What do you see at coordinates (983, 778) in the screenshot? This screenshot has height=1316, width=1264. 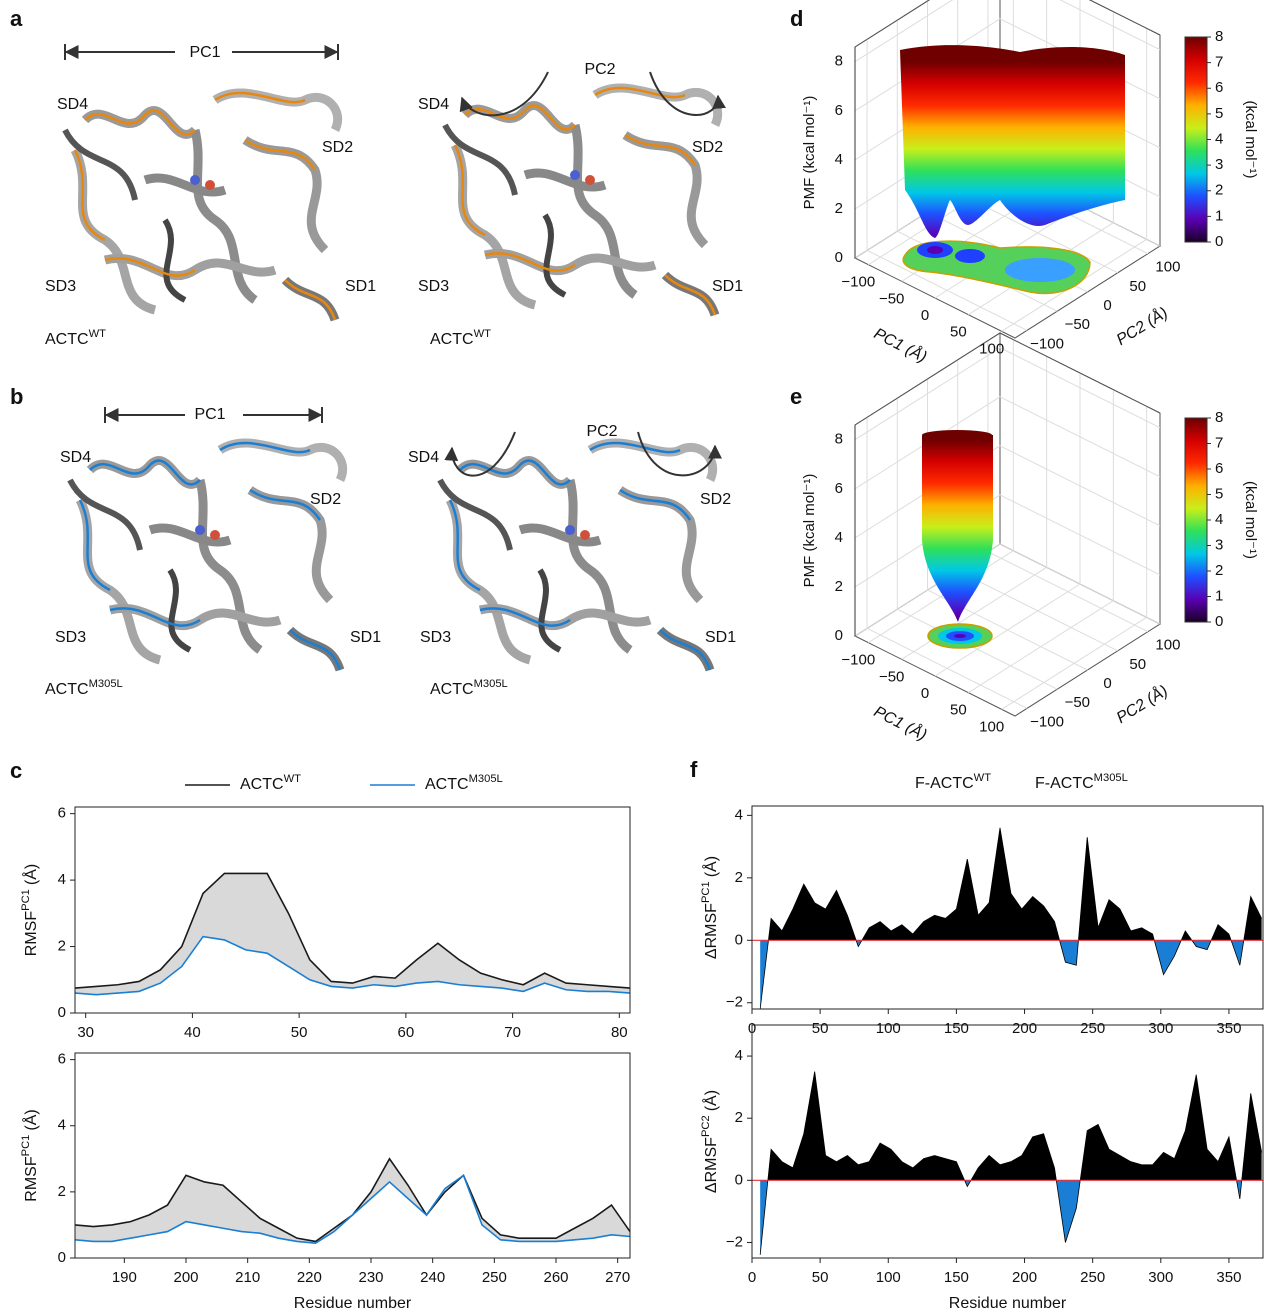 I see `legend-label-sup: WT` at bounding box center [983, 778].